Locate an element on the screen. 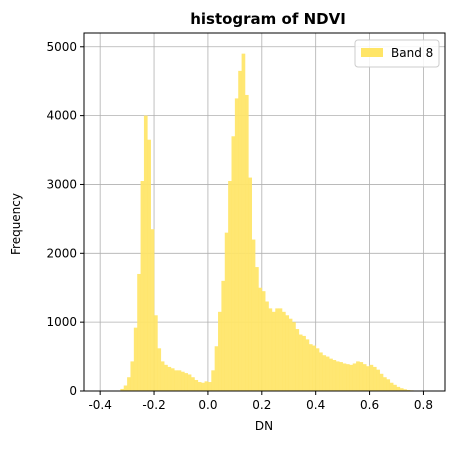 The height and width of the screenshot is (470, 471). x-axis-label: DN is located at coordinates (264, 426).